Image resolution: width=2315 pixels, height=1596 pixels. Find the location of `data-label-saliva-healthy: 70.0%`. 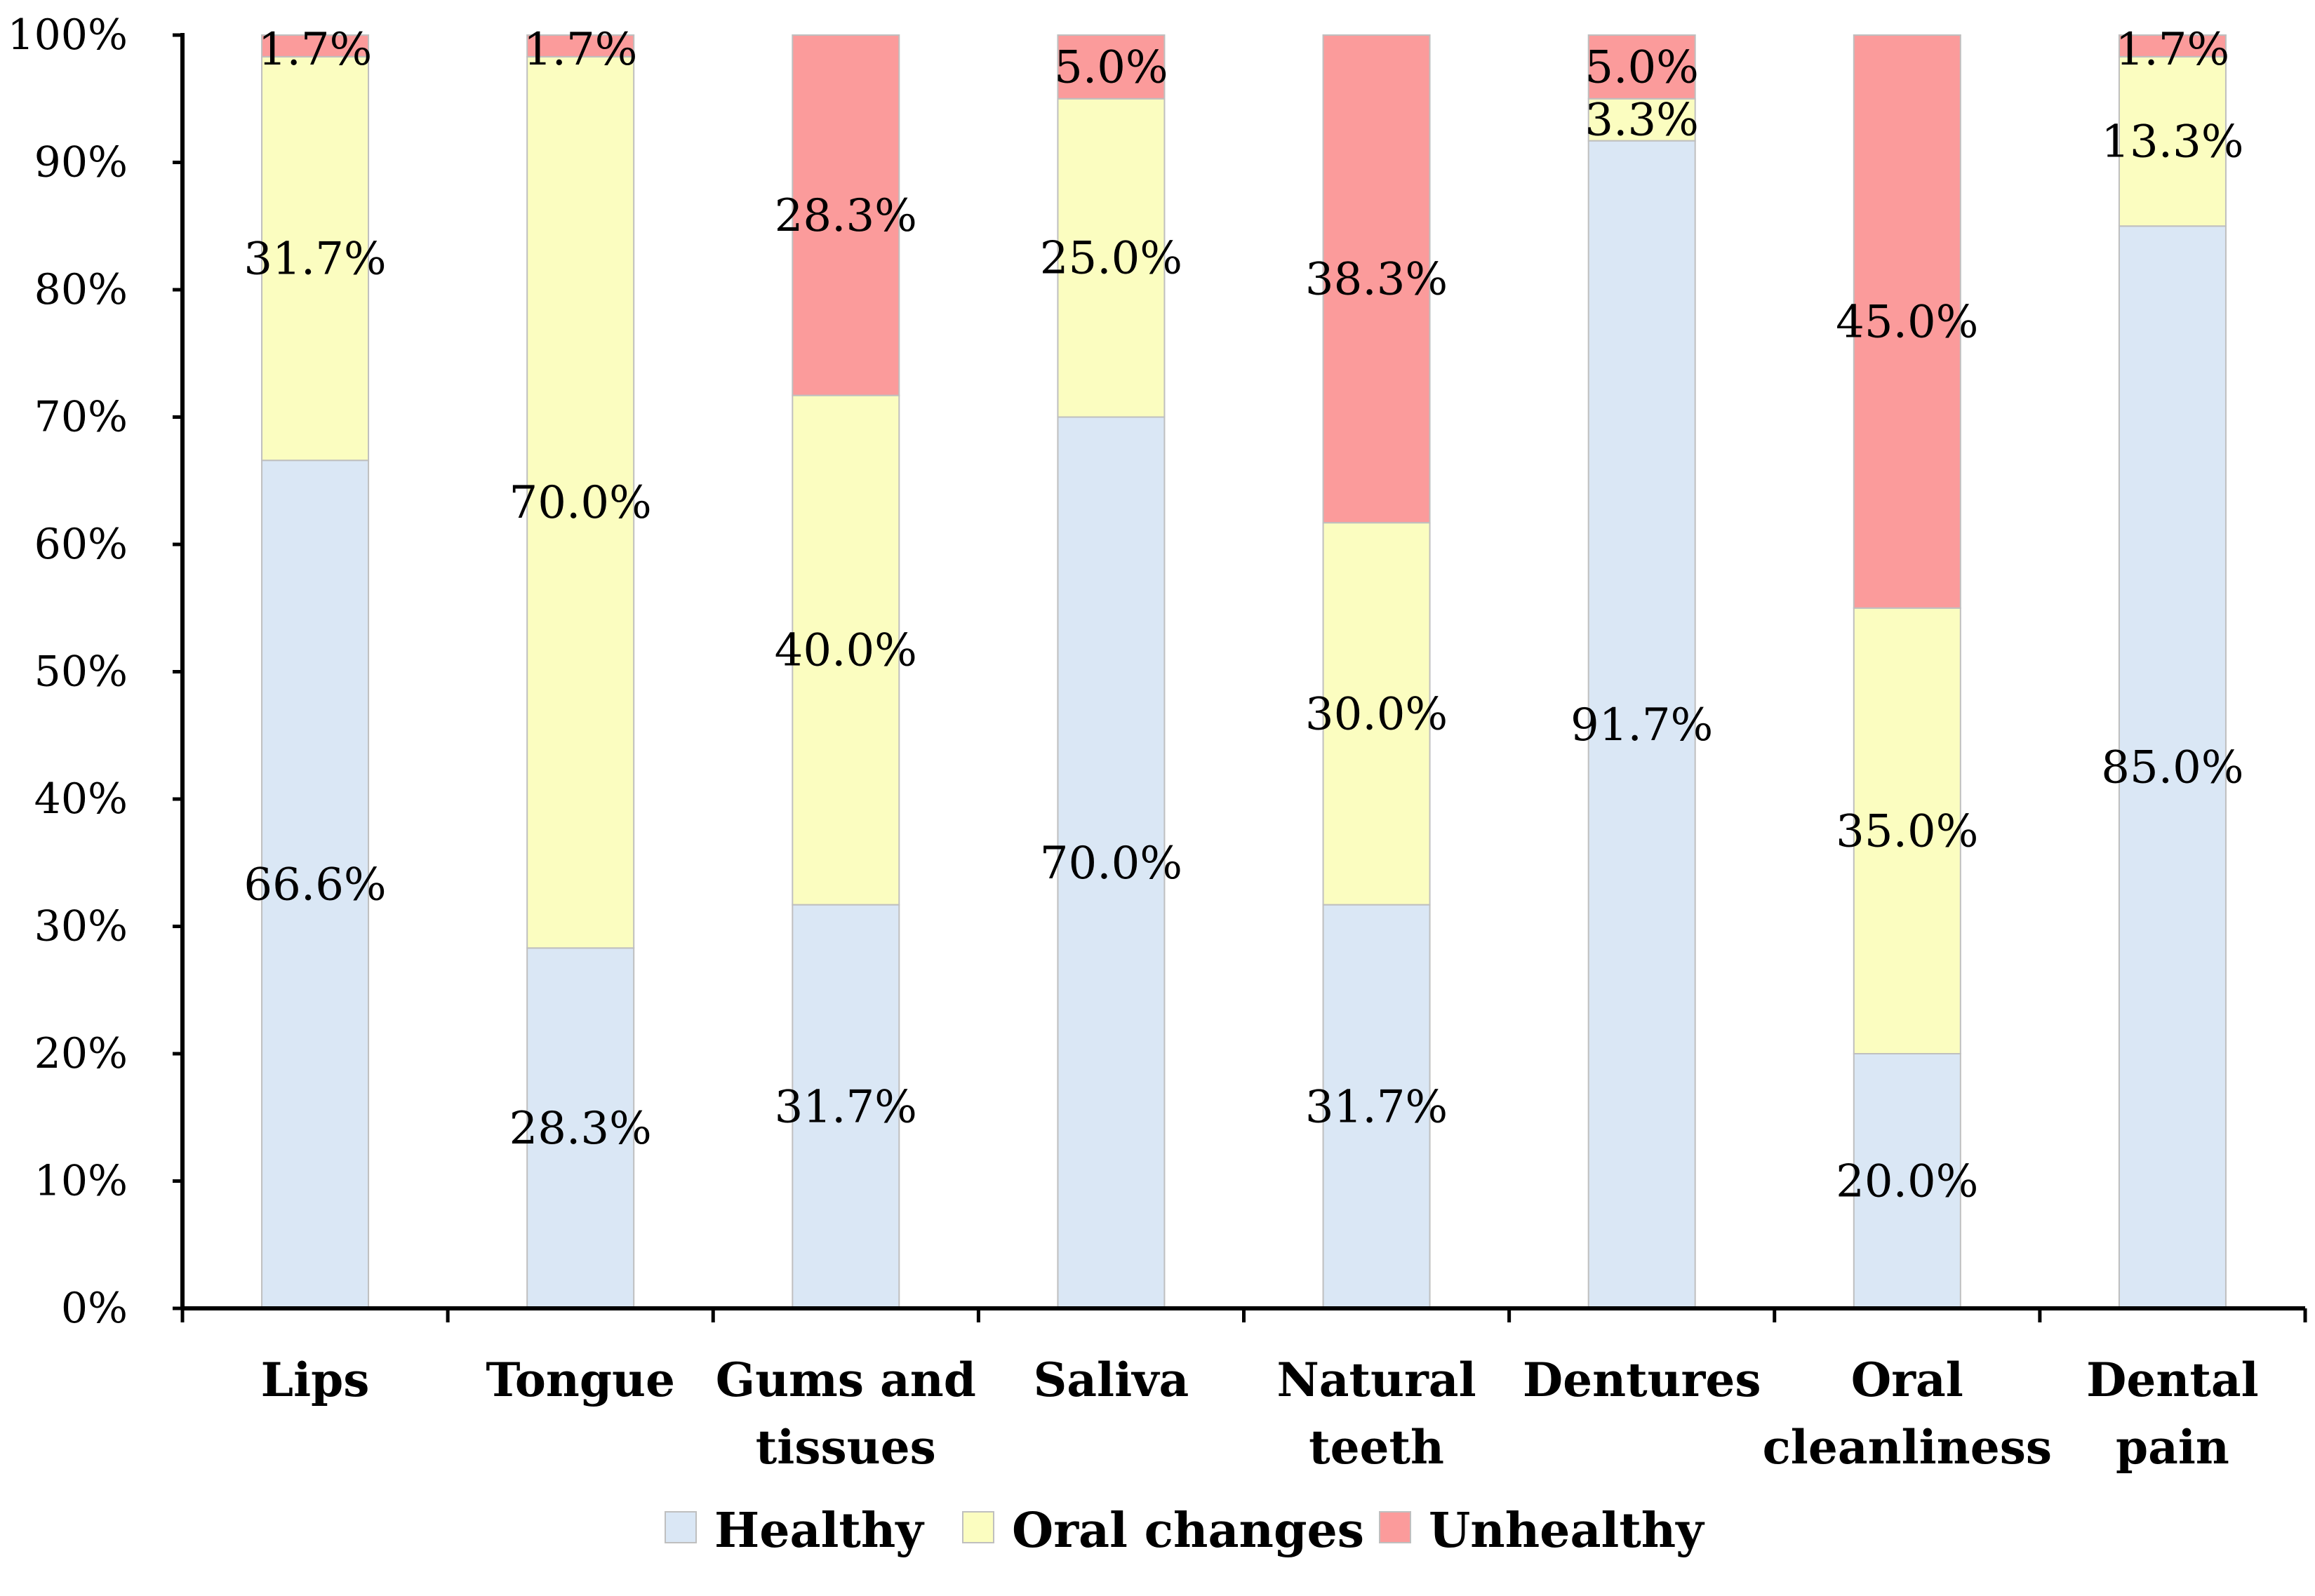

data-label-saliva-healthy: 70.0% is located at coordinates (1111, 864).